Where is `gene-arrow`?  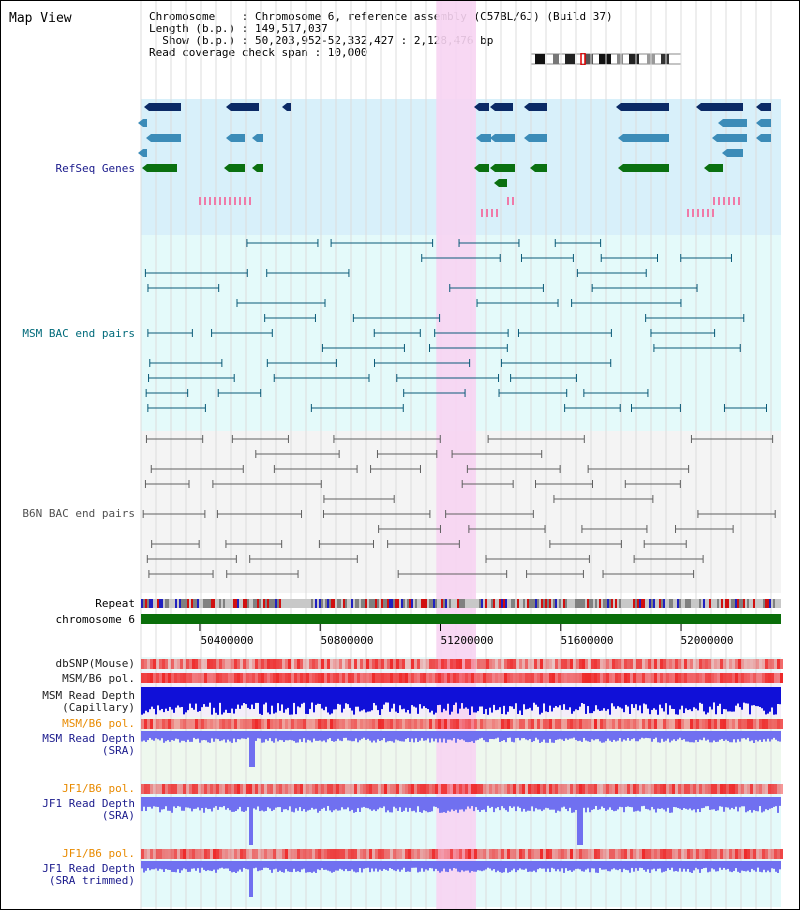
gene-arrow is located at coordinates (758, 138).